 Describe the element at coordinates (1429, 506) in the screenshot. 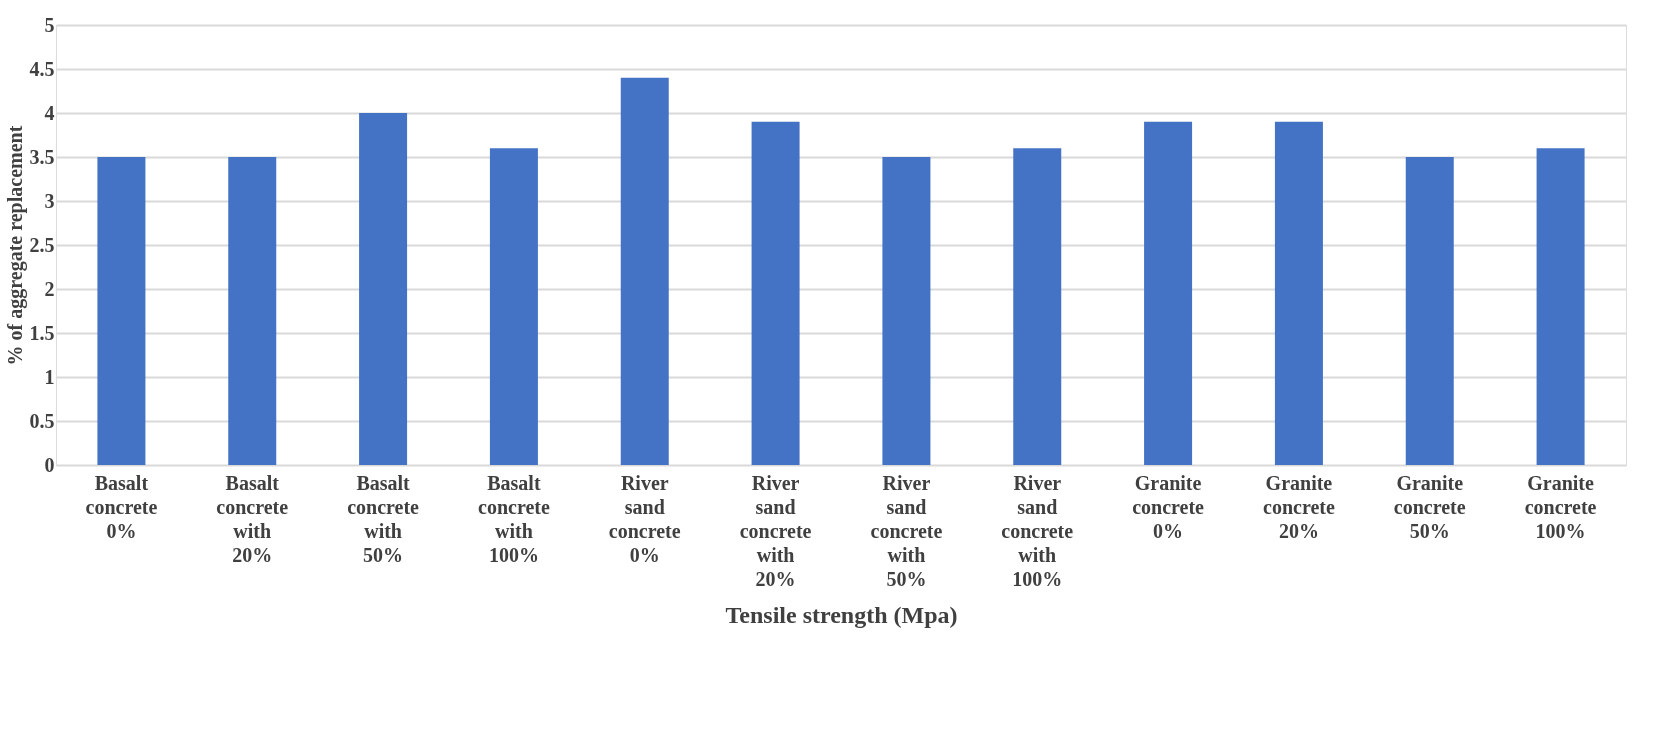

I see `x-tick-label: Granite concrete 50%` at that location.